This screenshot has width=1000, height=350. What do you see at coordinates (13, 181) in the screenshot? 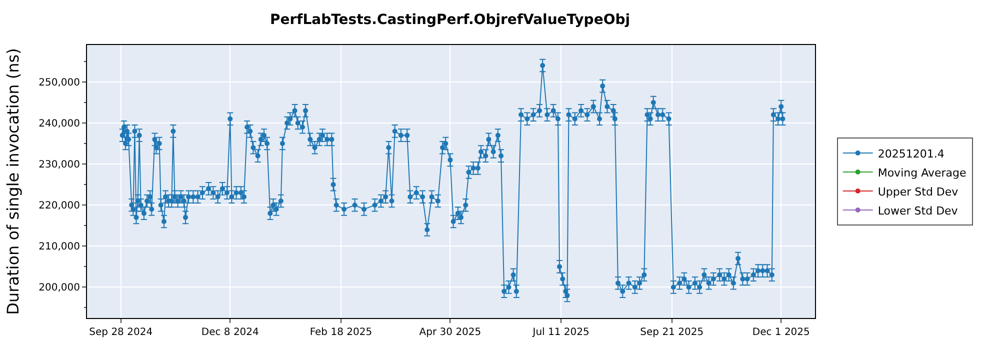
I see `y-axis-title: Duration of single invocation (ns)` at bounding box center [13, 181].